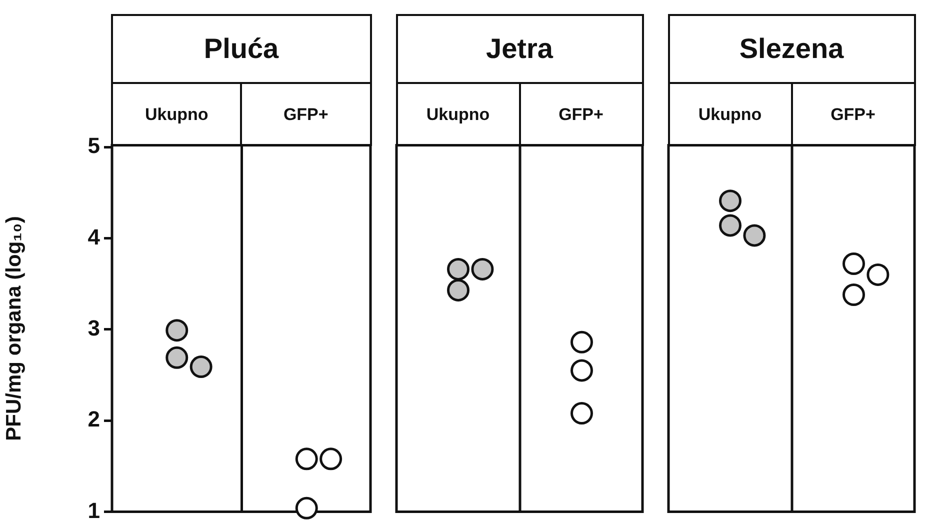  I want to click on y-tick-label: 1, so click(94, 510).